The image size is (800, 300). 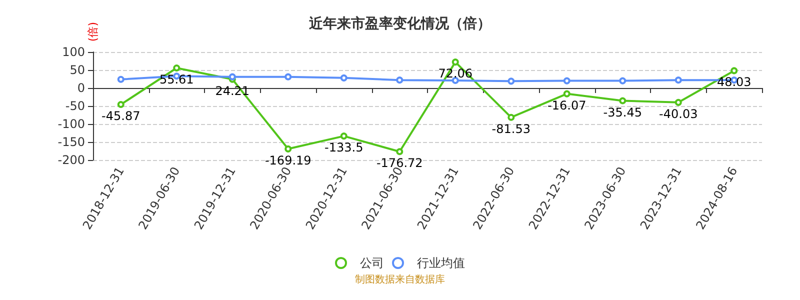 I want to click on data-label: 55.61, so click(x=176, y=79).